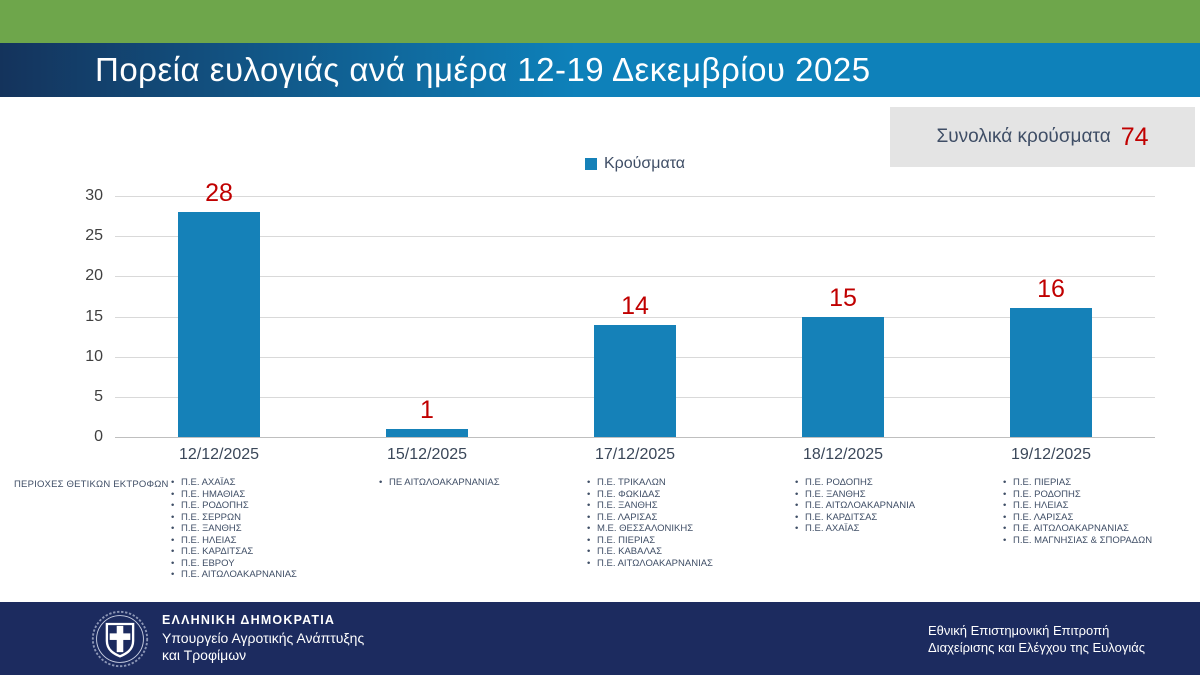 This screenshot has width=1200, height=675. I want to click on region-name: ΠΕ ΑΙΤΩΛΟΑΚΑΡΝΑΝΙΑΣ, so click(444, 482).